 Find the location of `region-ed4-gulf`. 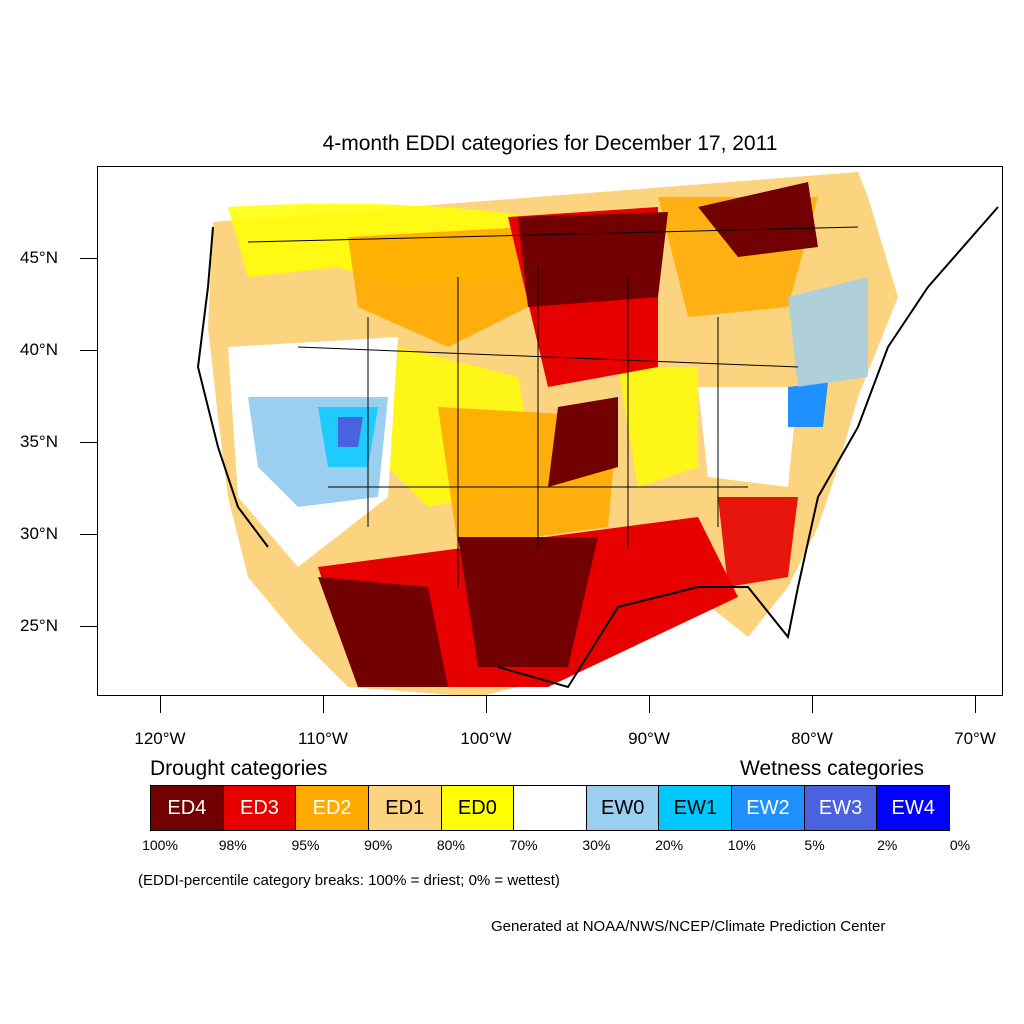

region-ed4-gulf is located at coordinates (528, 602).